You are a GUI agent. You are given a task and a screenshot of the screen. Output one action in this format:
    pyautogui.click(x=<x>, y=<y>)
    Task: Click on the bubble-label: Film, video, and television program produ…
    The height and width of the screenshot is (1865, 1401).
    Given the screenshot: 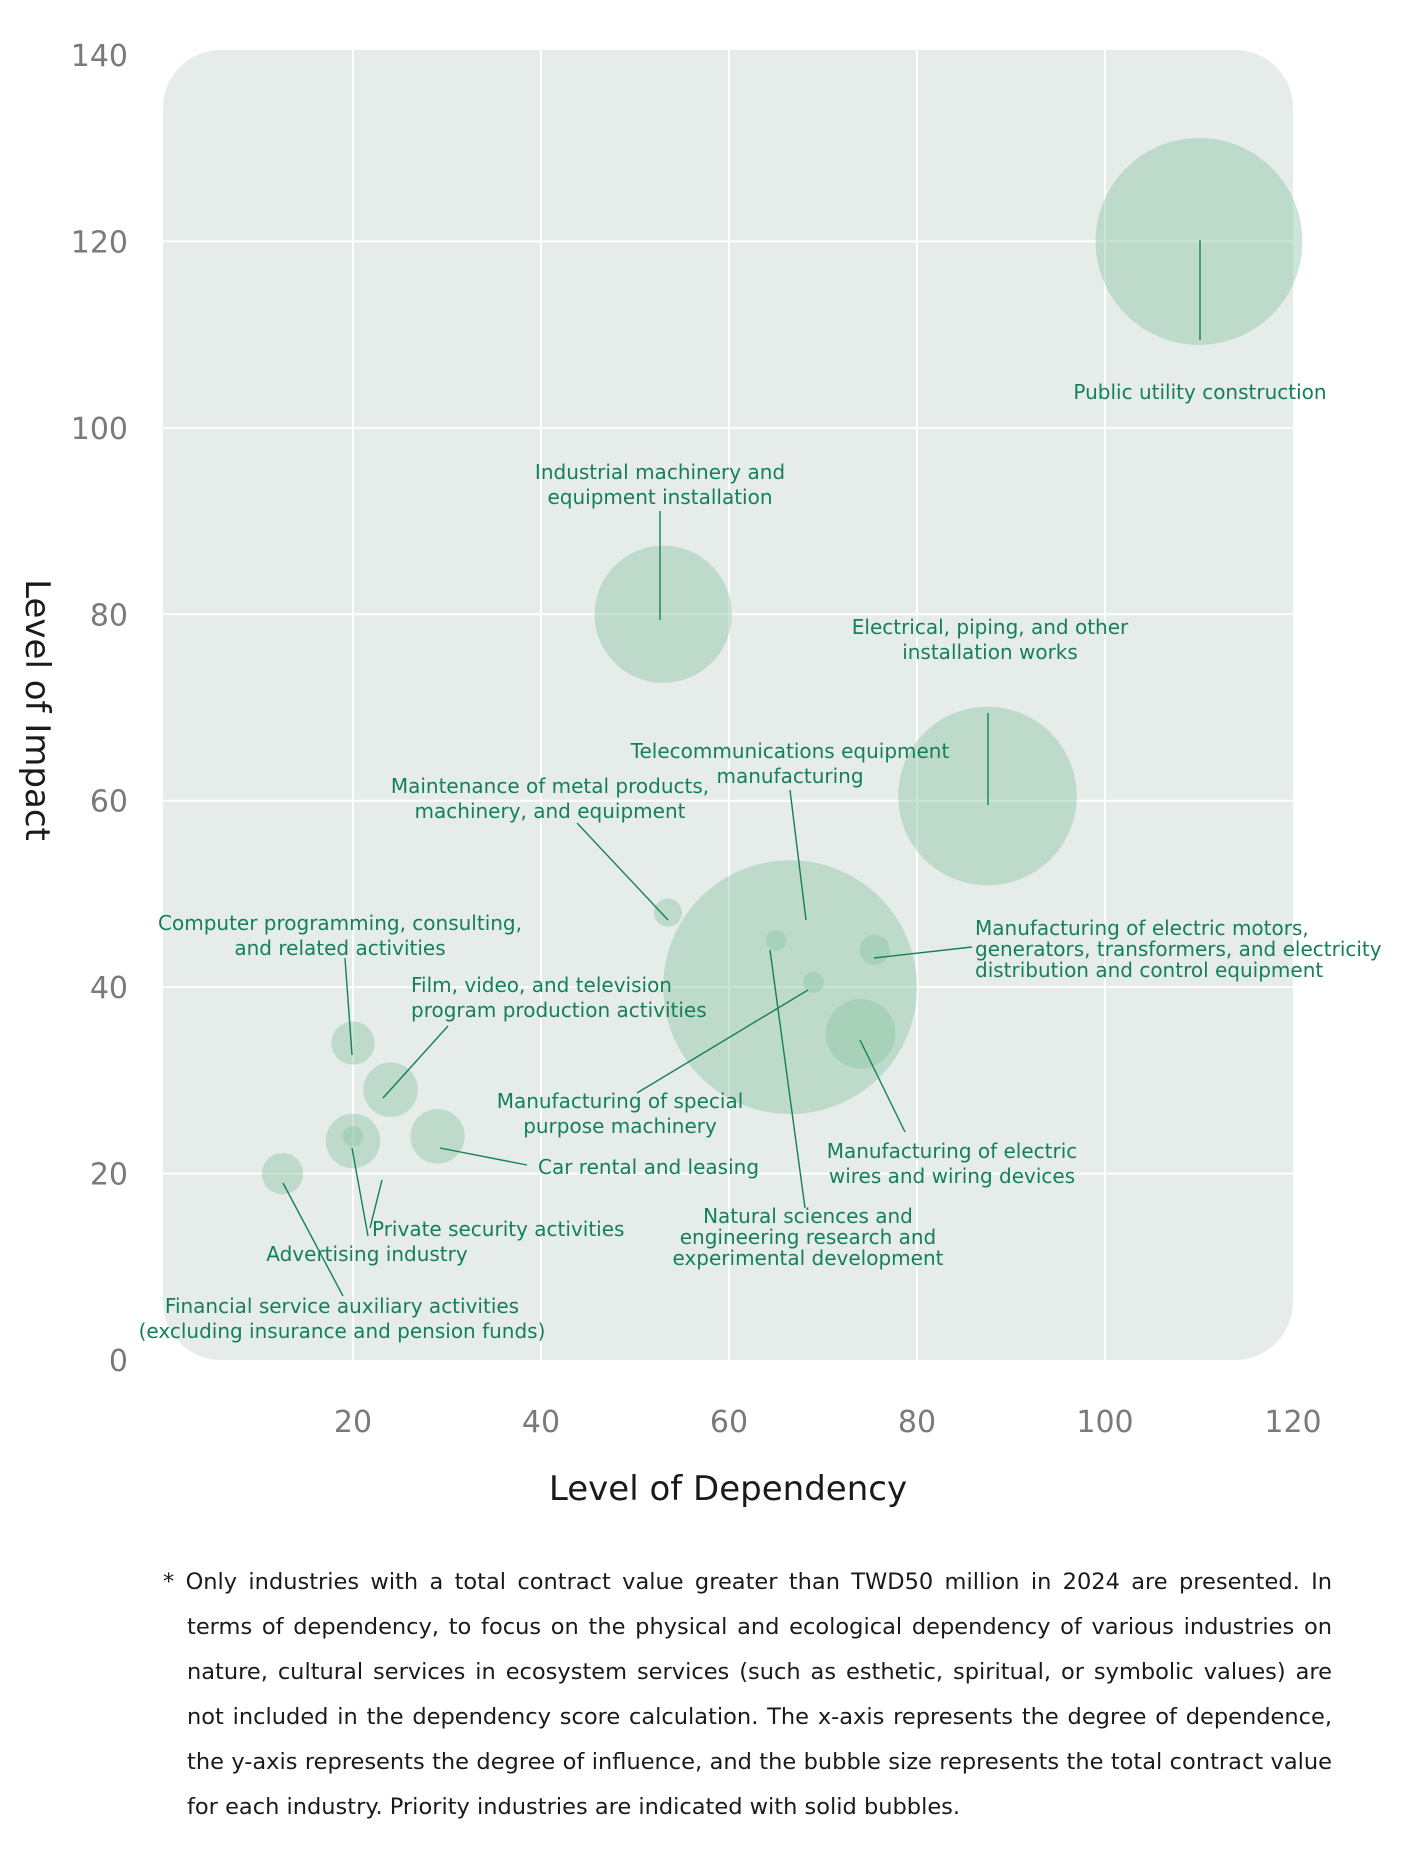 What is the action you would take?
    pyautogui.click(x=559, y=997)
    